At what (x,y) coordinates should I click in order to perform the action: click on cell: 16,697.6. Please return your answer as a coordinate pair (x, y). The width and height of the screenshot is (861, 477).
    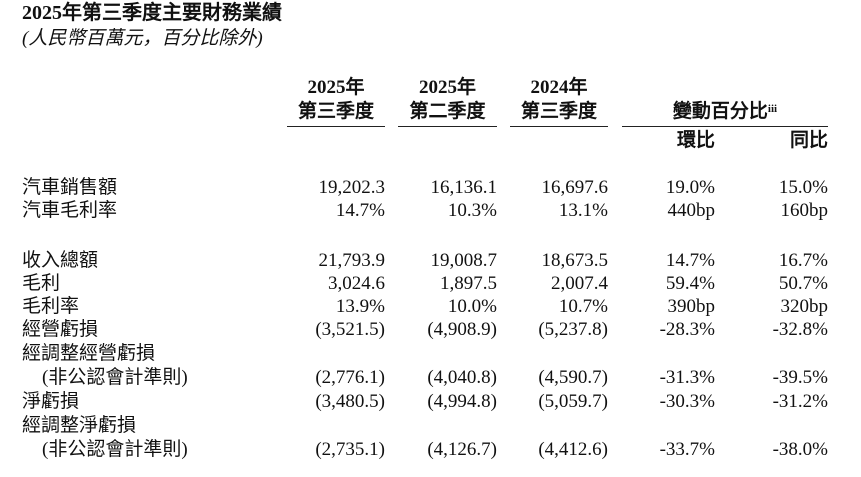
    Looking at the image, I should click on (575, 187).